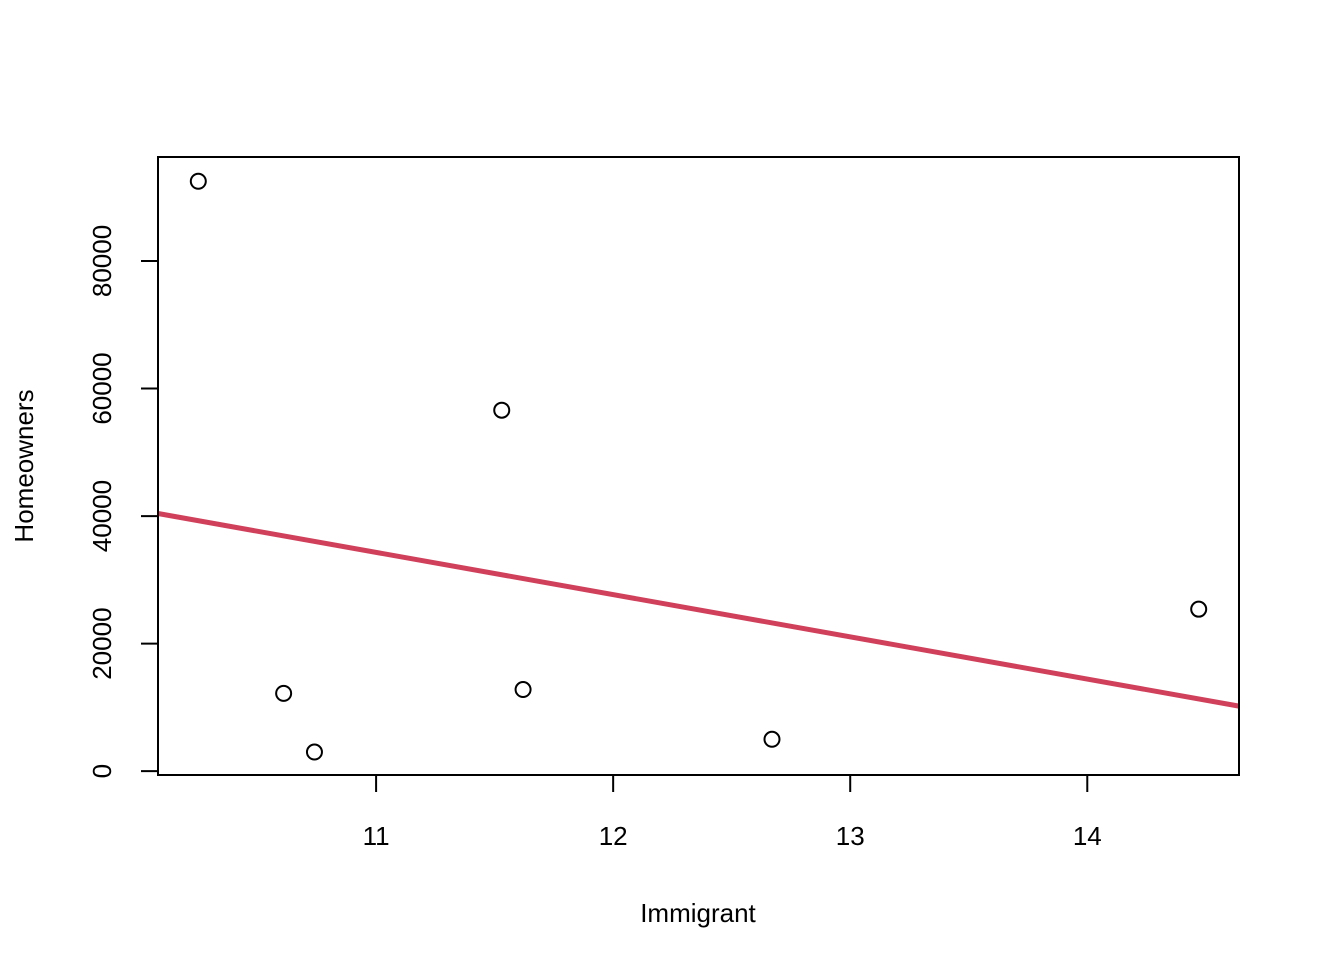  Describe the element at coordinates (850, 836) in the screenshot. I see `x-tick-label: 13` at that location.